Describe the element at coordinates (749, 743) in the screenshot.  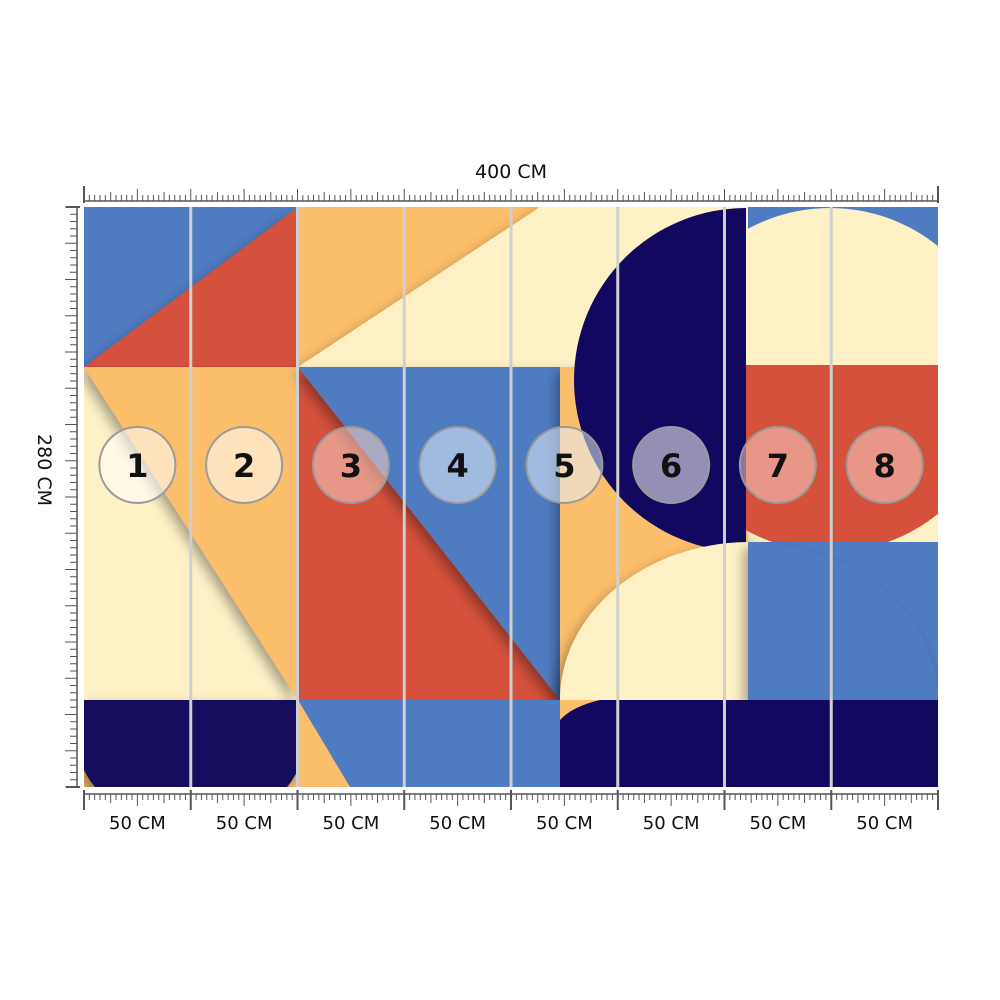
I see `navy-block-bottom-right` at that location.